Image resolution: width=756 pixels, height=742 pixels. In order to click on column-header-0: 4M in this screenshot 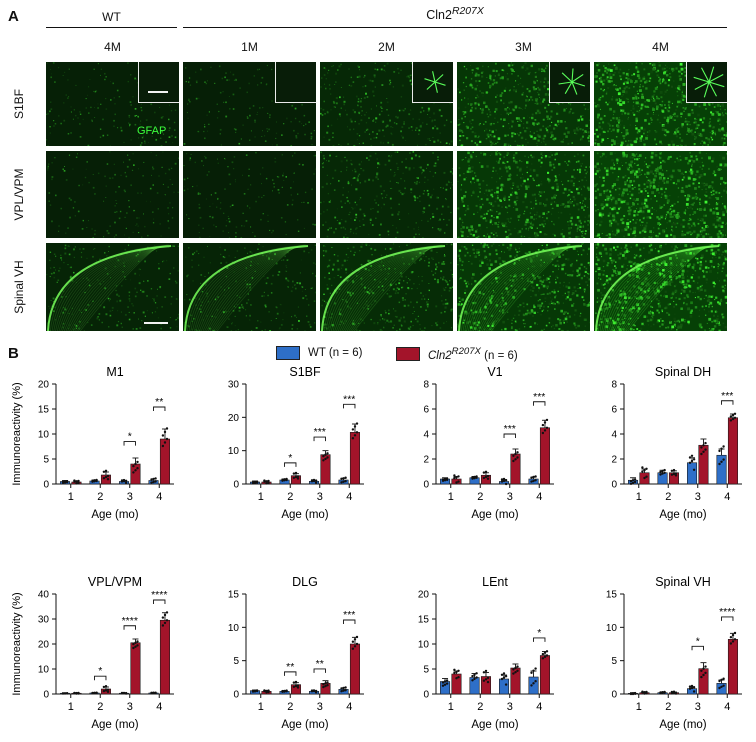, I will do `click(112, 47)`.